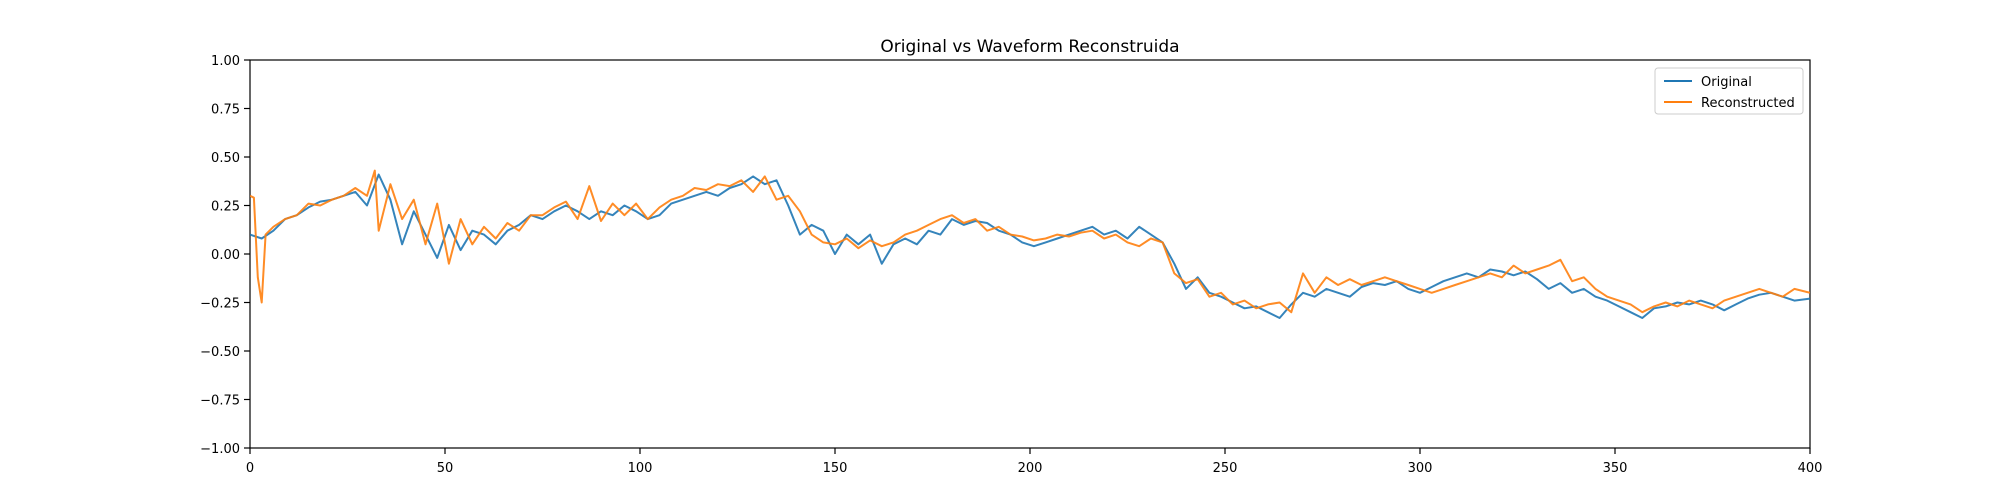 The height and width of the screenshot is (500, 2000). Describe the element at coordinates (225, 61) in the screenshot. I see `y-tick-label: 1.00` at that location.